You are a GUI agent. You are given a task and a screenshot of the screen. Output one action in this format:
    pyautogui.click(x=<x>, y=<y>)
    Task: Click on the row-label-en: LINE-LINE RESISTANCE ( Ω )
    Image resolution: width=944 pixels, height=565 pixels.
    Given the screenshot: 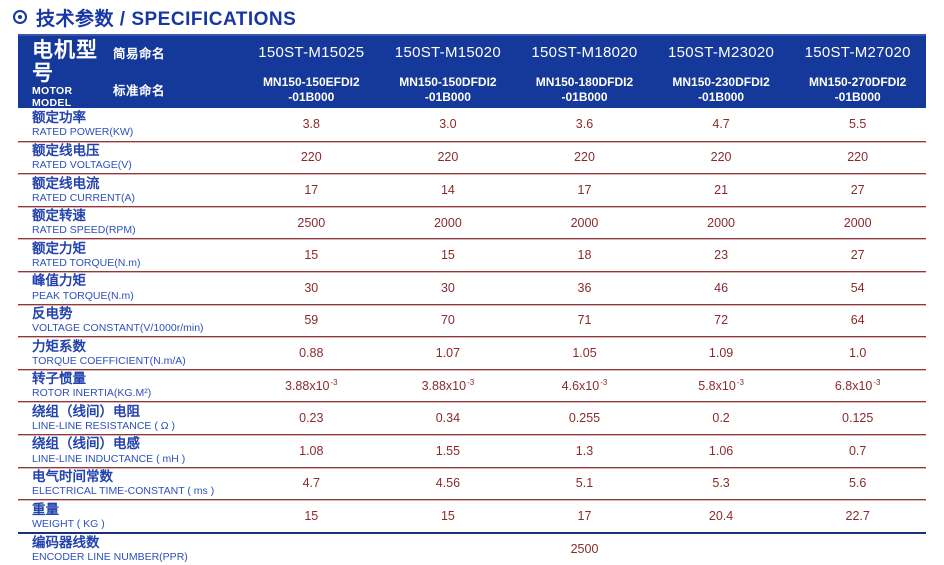 What is the action you would take?
    pyautogui.click(x=104, y=425)
    